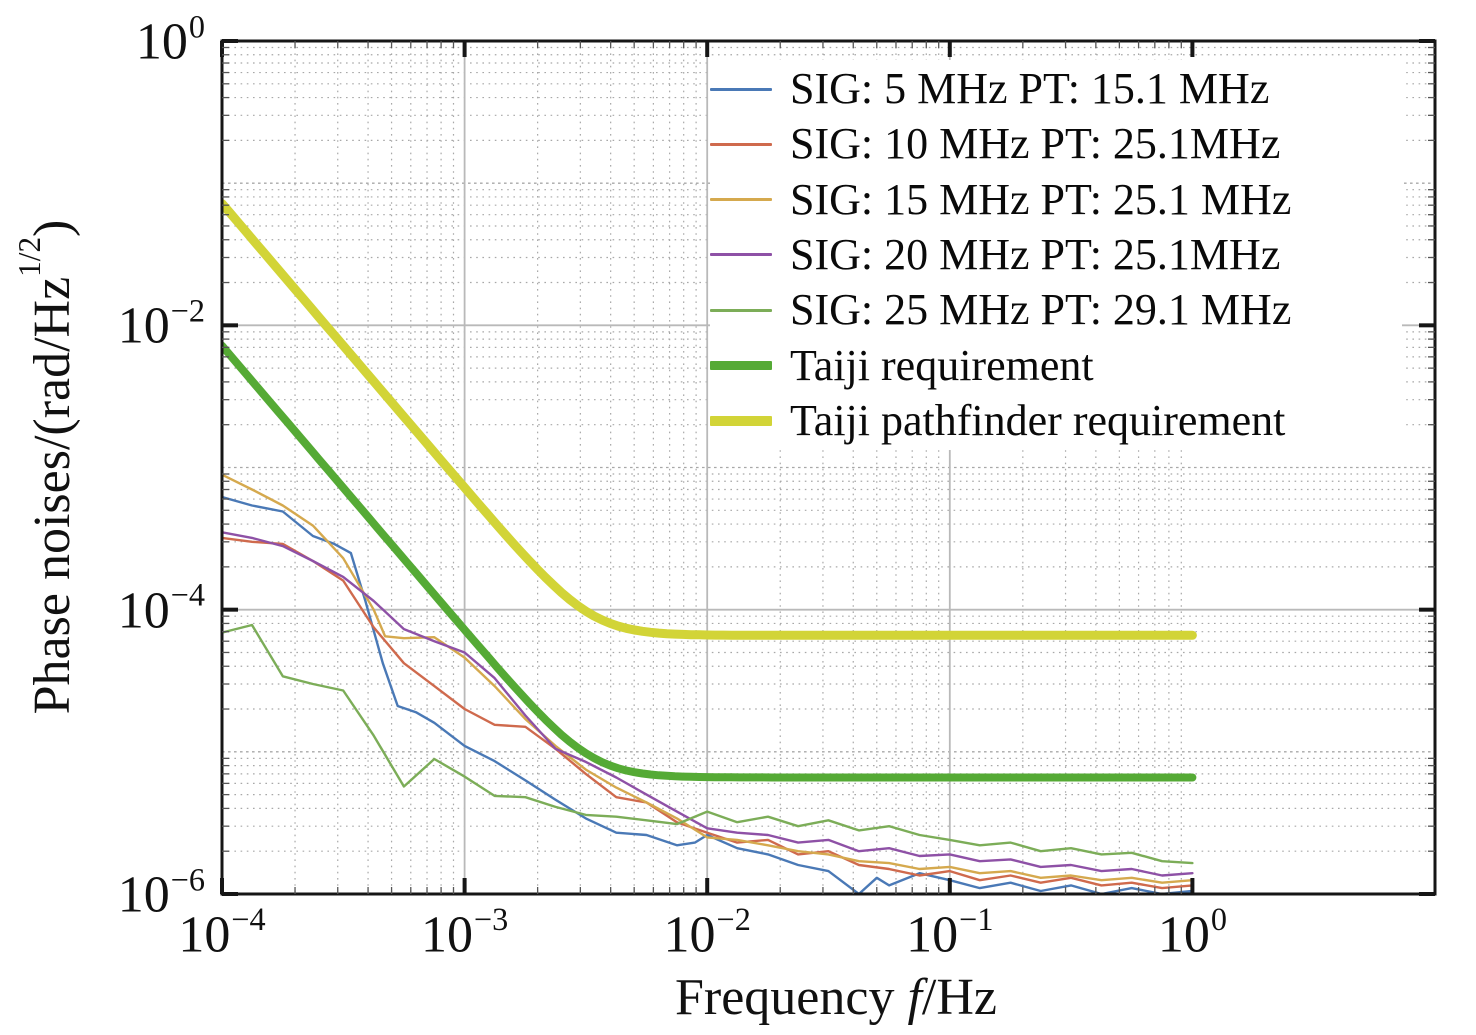  Describe the element at coordinates (1192, 932) in the screenshot. I see `x-tick-label: 10⁰` at that location.